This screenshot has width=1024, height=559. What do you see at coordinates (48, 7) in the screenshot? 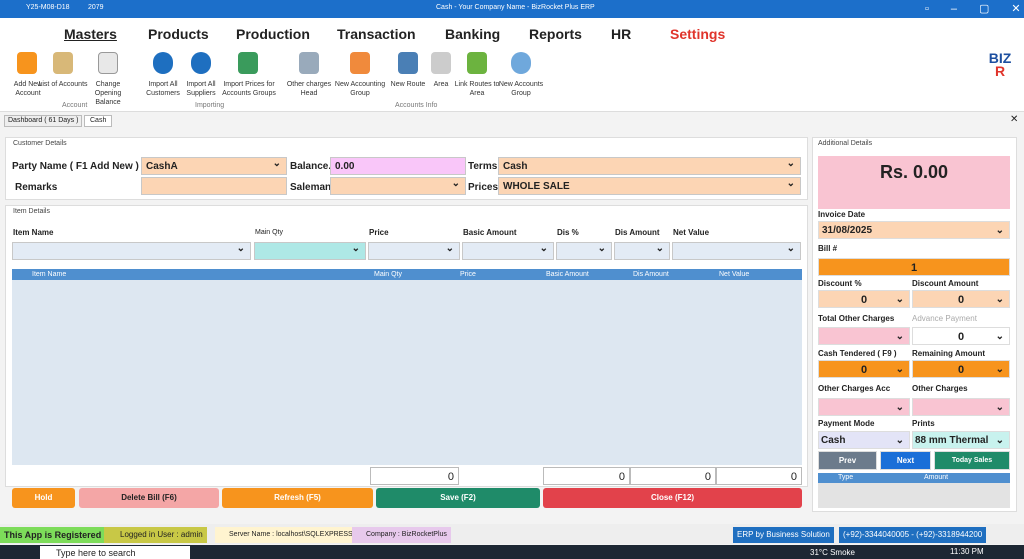
I see `date-code: Y25-M08-D18` at bounding box center [48, 7].